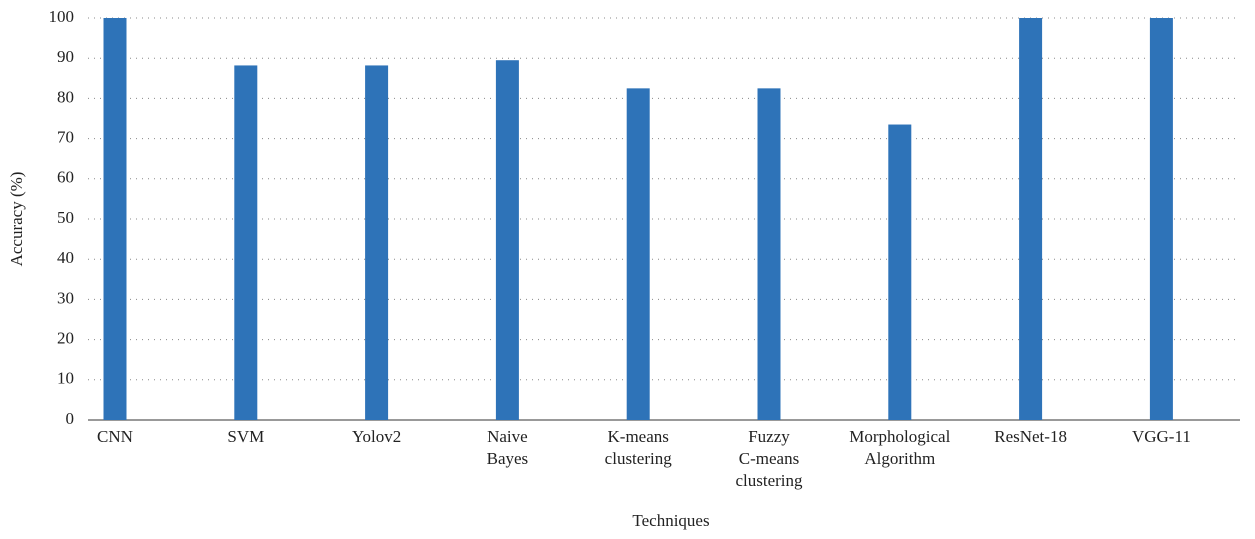  What do you see at coordinates (1161, 436) in the screenshot?
I see `x-tick-label: VGG-11` at bounding box center [1161, 436].